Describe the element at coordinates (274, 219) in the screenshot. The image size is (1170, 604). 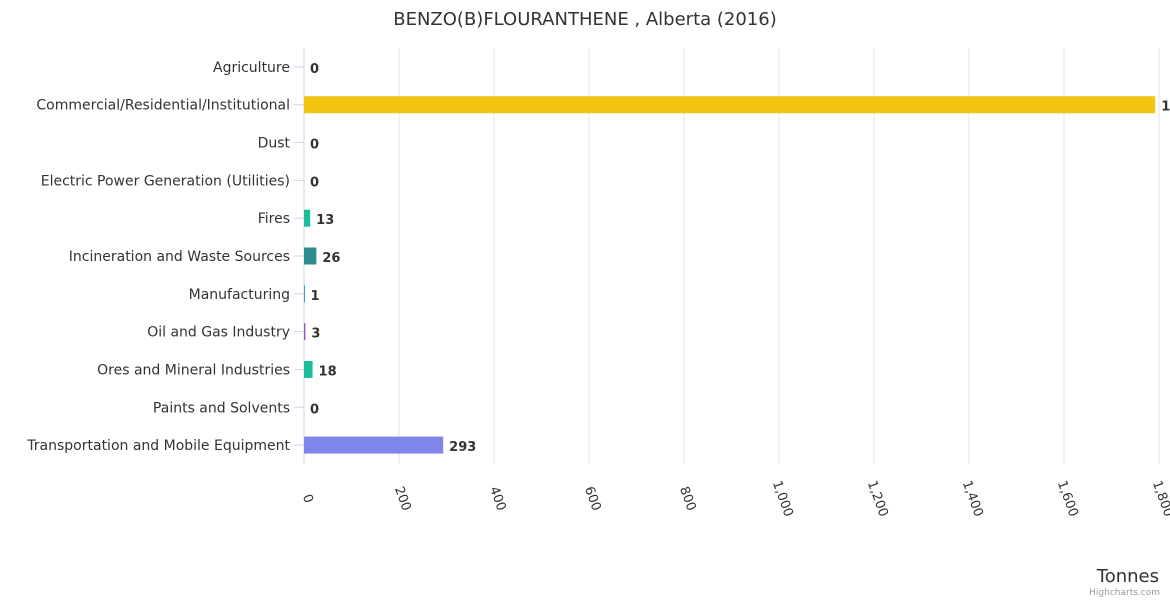
I see `category-label: Fires` at that location.